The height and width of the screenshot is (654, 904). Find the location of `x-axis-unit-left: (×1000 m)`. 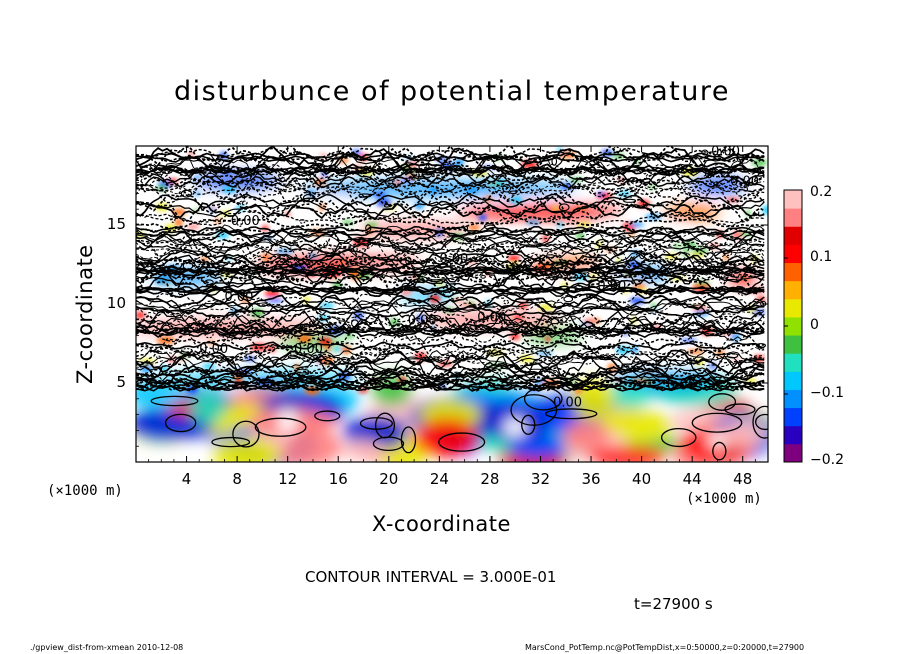

x-axis-unit-left: (×1000 m) is located at coordinates (85, 491).